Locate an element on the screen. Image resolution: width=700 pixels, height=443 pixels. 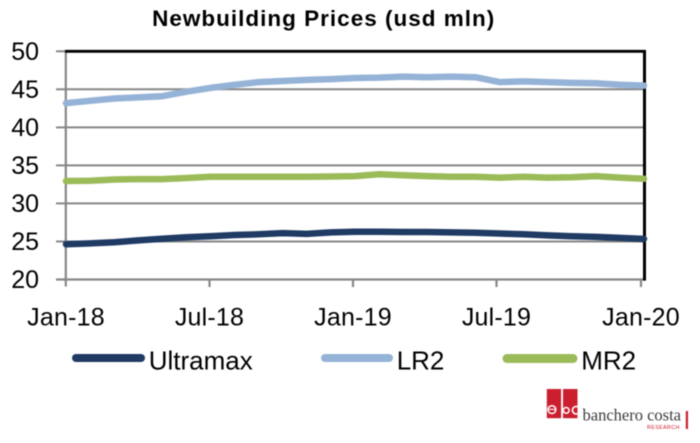
svg-text: Ultramax is located at coordinates (201, 360).